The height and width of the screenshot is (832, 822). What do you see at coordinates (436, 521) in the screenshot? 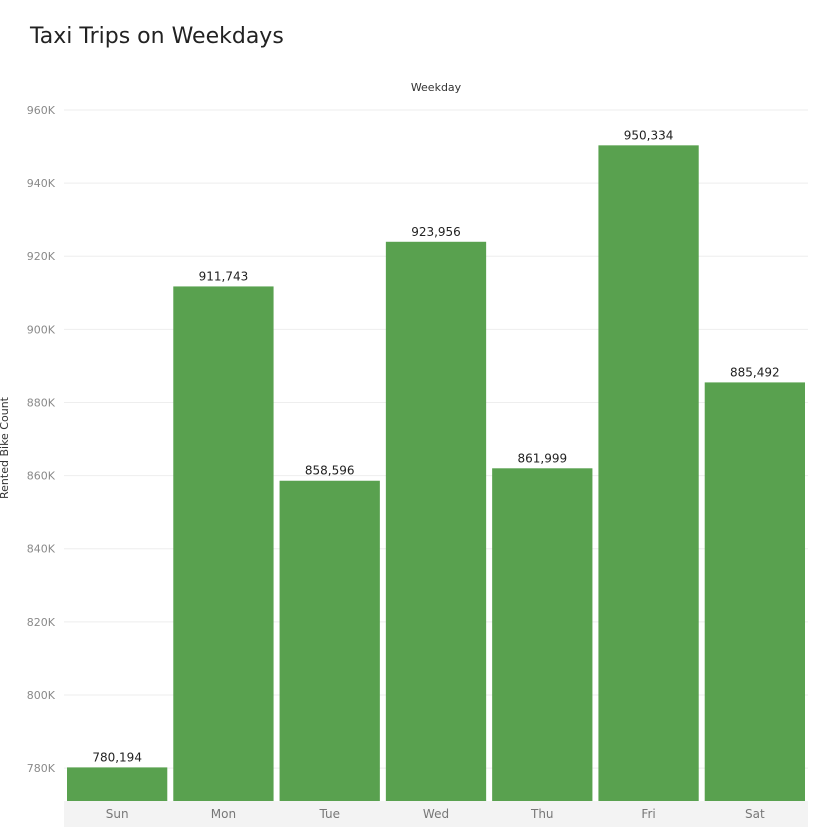
I see `bar-wed` at bounding box center [436, 521].